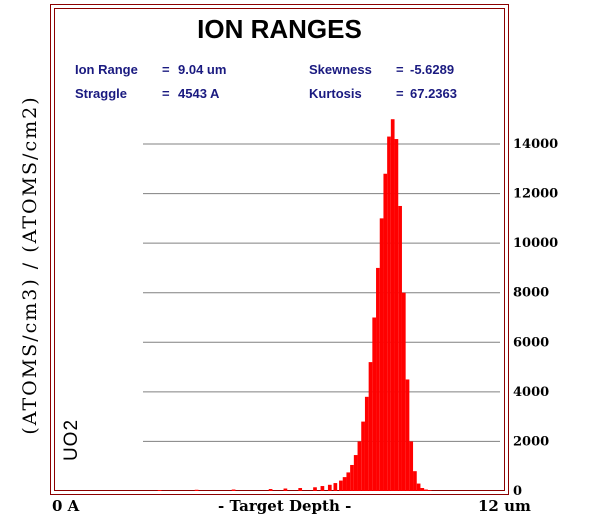 This screenshot has height=526, width=589. Describe the element at coordinates (517, 491) in the screenshot. I see `y-tick-label-0: 0` at that location.